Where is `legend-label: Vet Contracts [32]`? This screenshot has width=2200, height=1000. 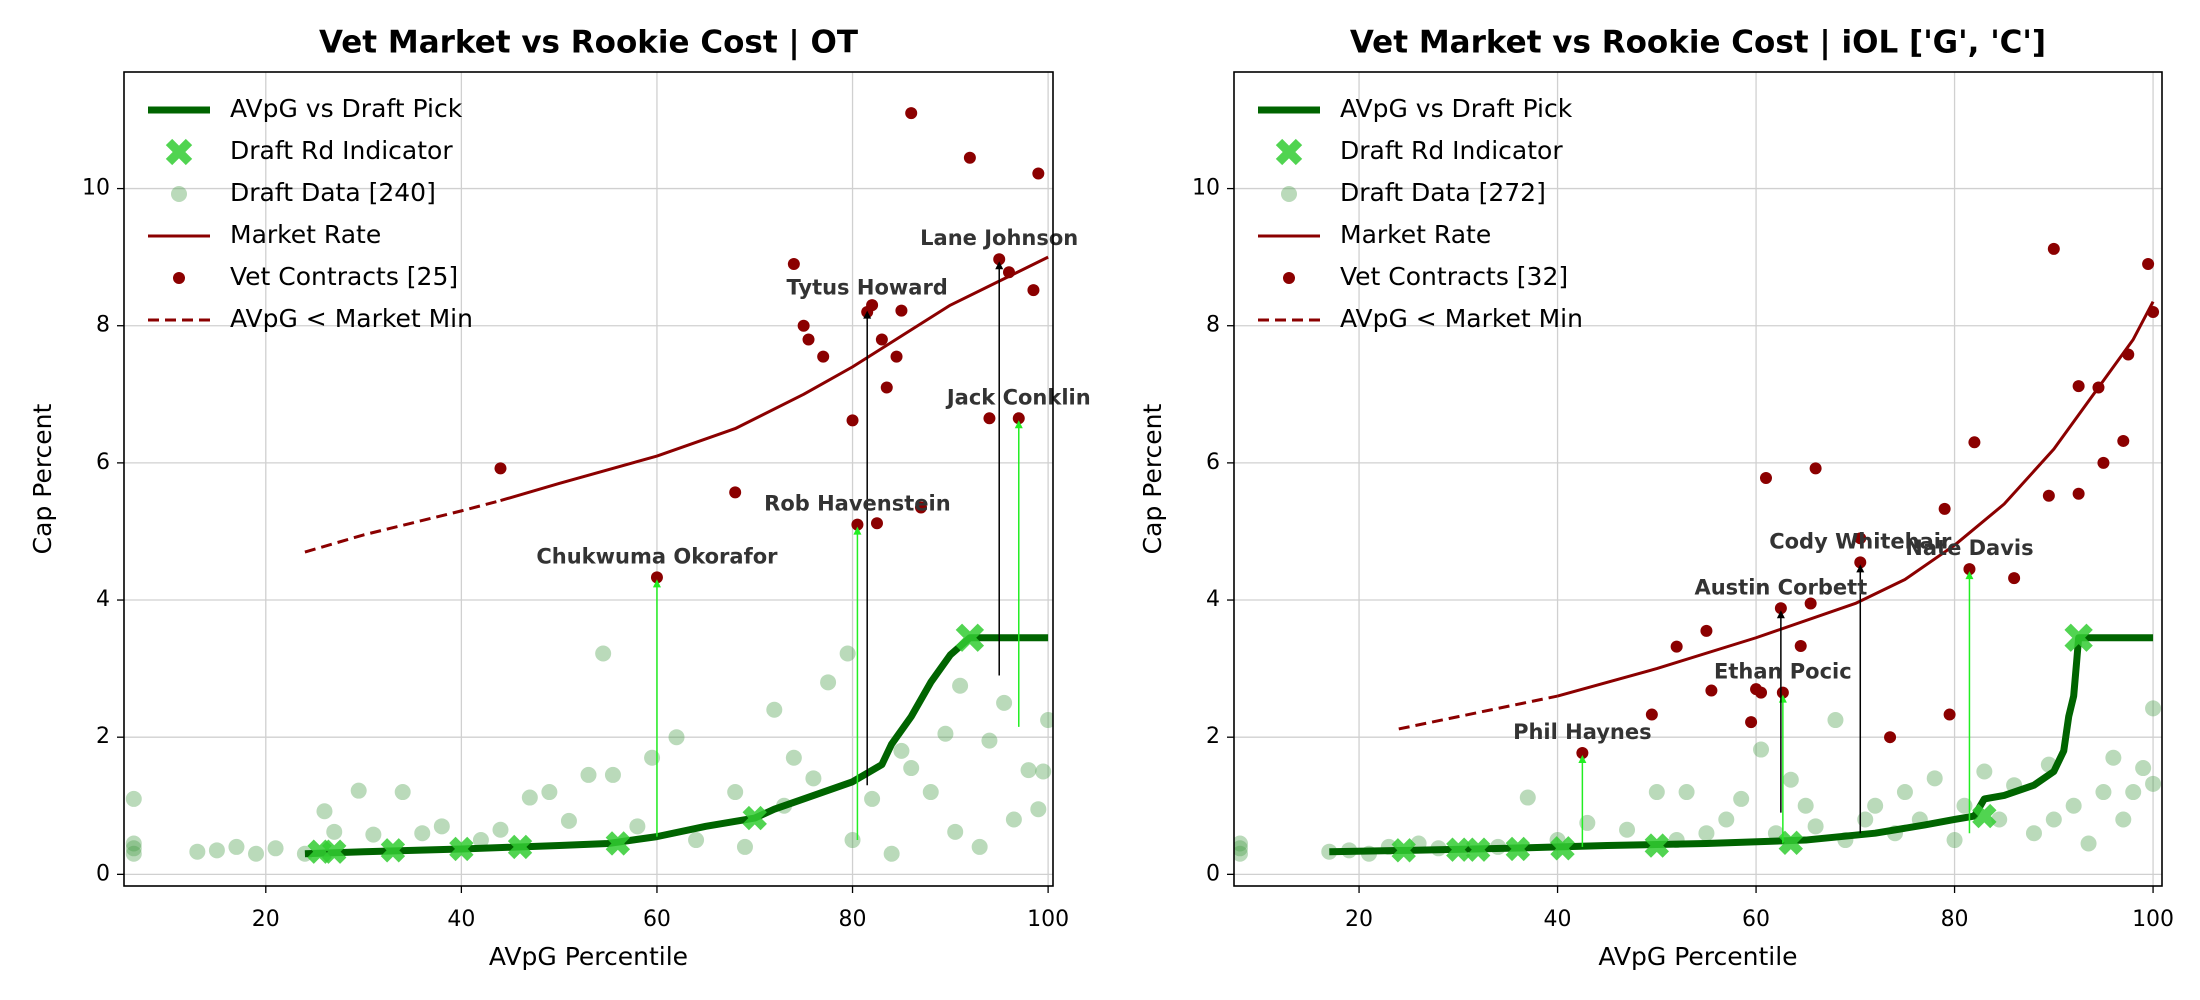 legend-label: Vet Contracts [32] is located at coordinates (1454, 276).